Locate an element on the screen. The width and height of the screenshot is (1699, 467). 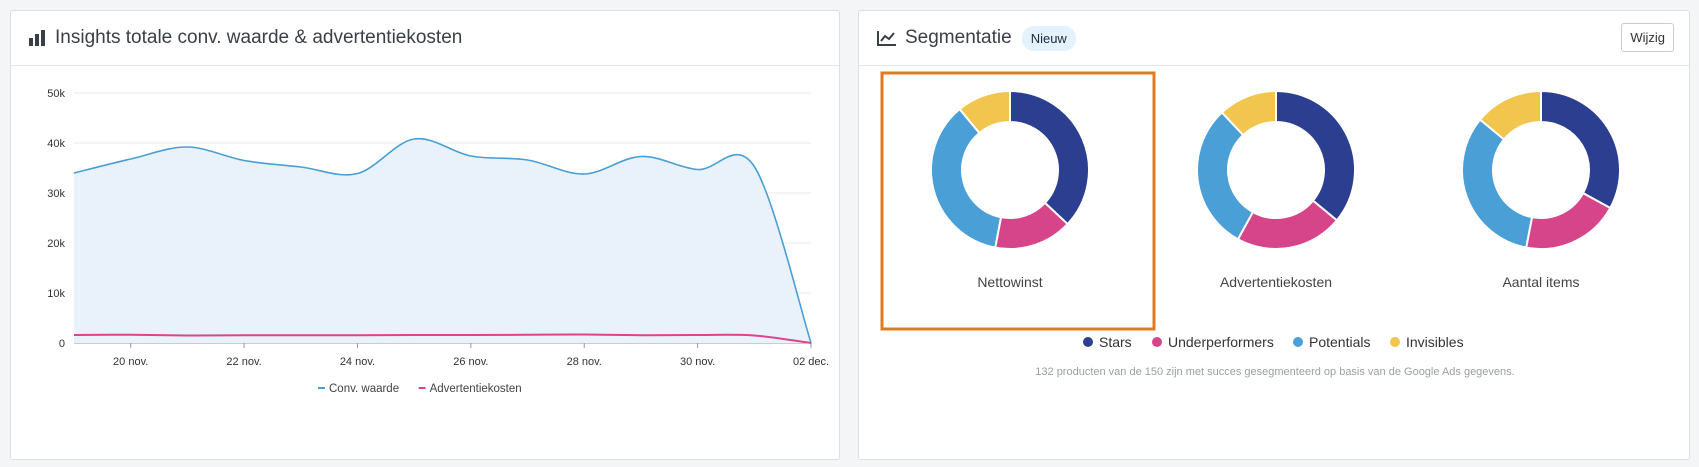
segmentatie-title: Segmentatie is located at coordinates (958, 37).